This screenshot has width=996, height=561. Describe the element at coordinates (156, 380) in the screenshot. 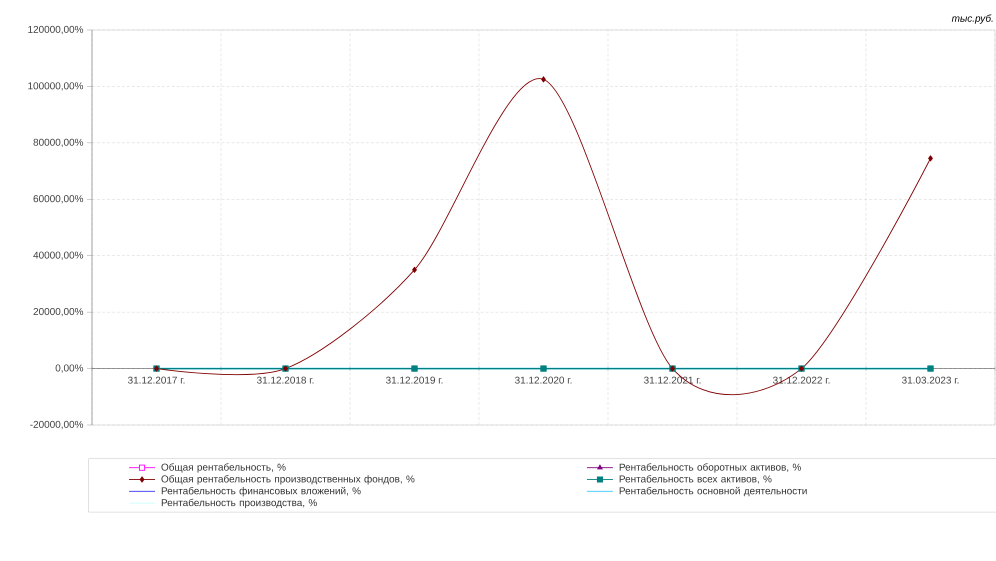

I see `x-tick-label: 31.12.2017 г.` at that location.